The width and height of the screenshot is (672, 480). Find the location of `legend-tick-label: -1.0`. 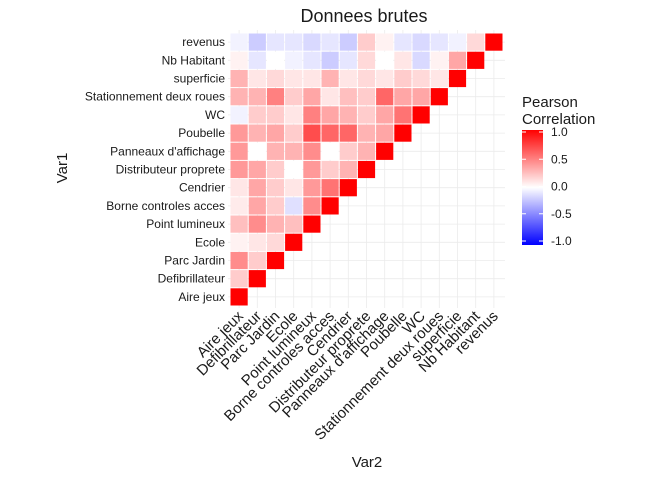

legend-tick-label: -1.0 is located at coordinates (561, 241).